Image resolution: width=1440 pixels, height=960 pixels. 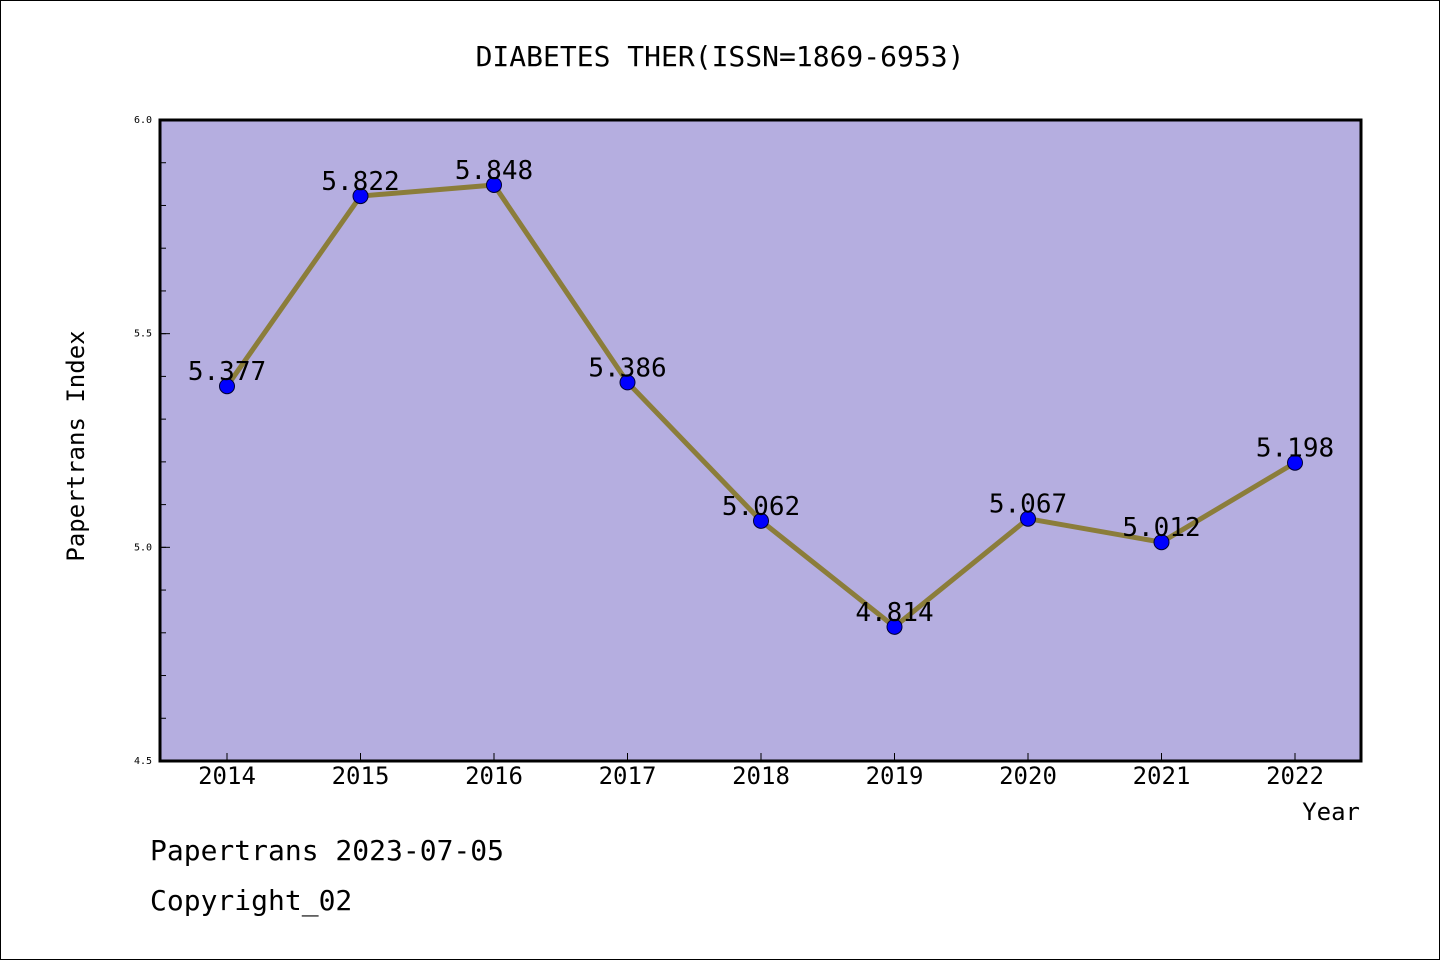 What do you see at coordinates (1162, 776) in the screenshot?
I see `x-tick-label: 2021` at bounding box center [1162, 776].